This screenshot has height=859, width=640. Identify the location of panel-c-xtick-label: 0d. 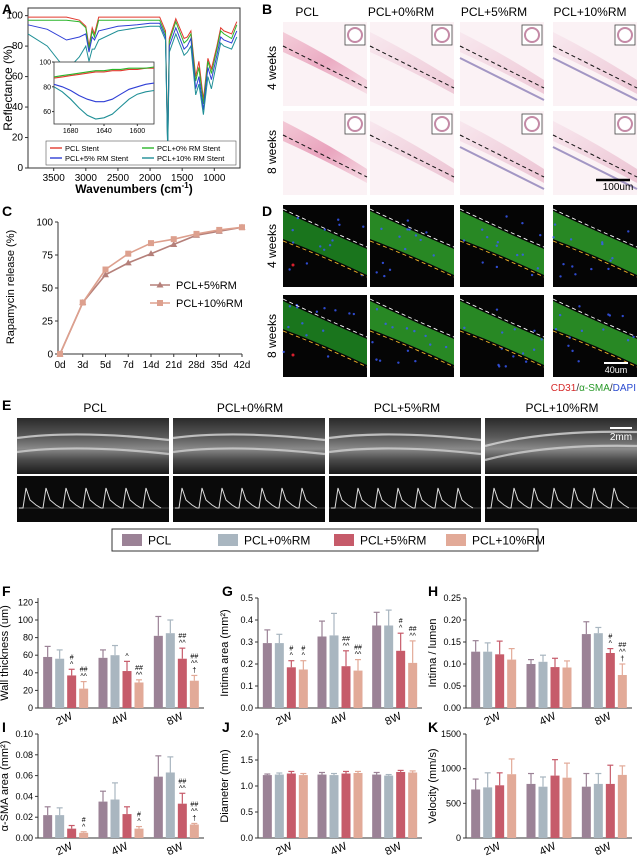
(59, 365).